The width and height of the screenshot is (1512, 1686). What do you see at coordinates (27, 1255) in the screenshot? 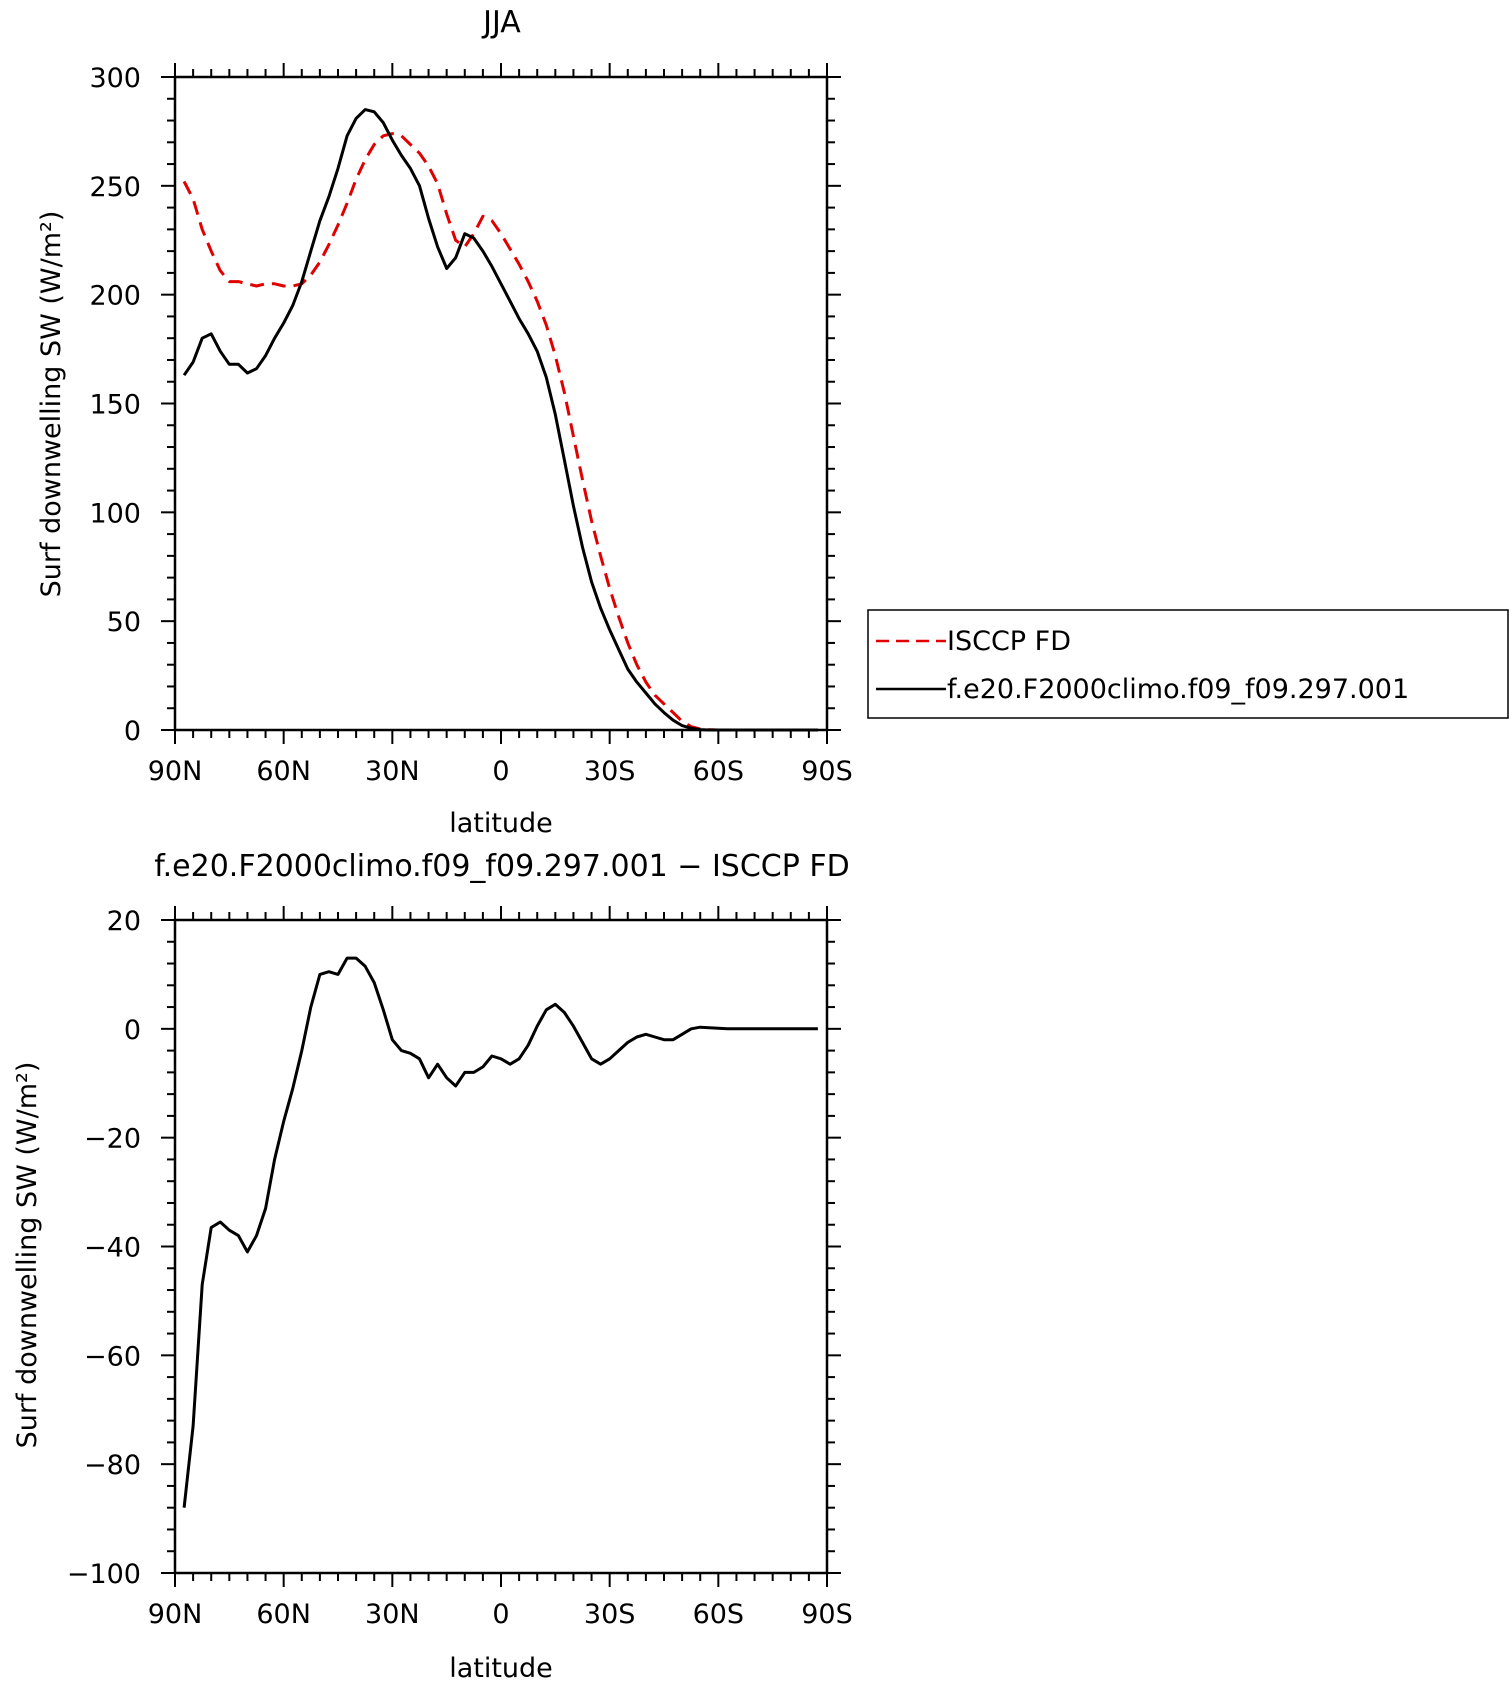
I see `bottom-y-axis-label: Surf downwelling SW (W/m²)` at bounding box center [27, 1255].